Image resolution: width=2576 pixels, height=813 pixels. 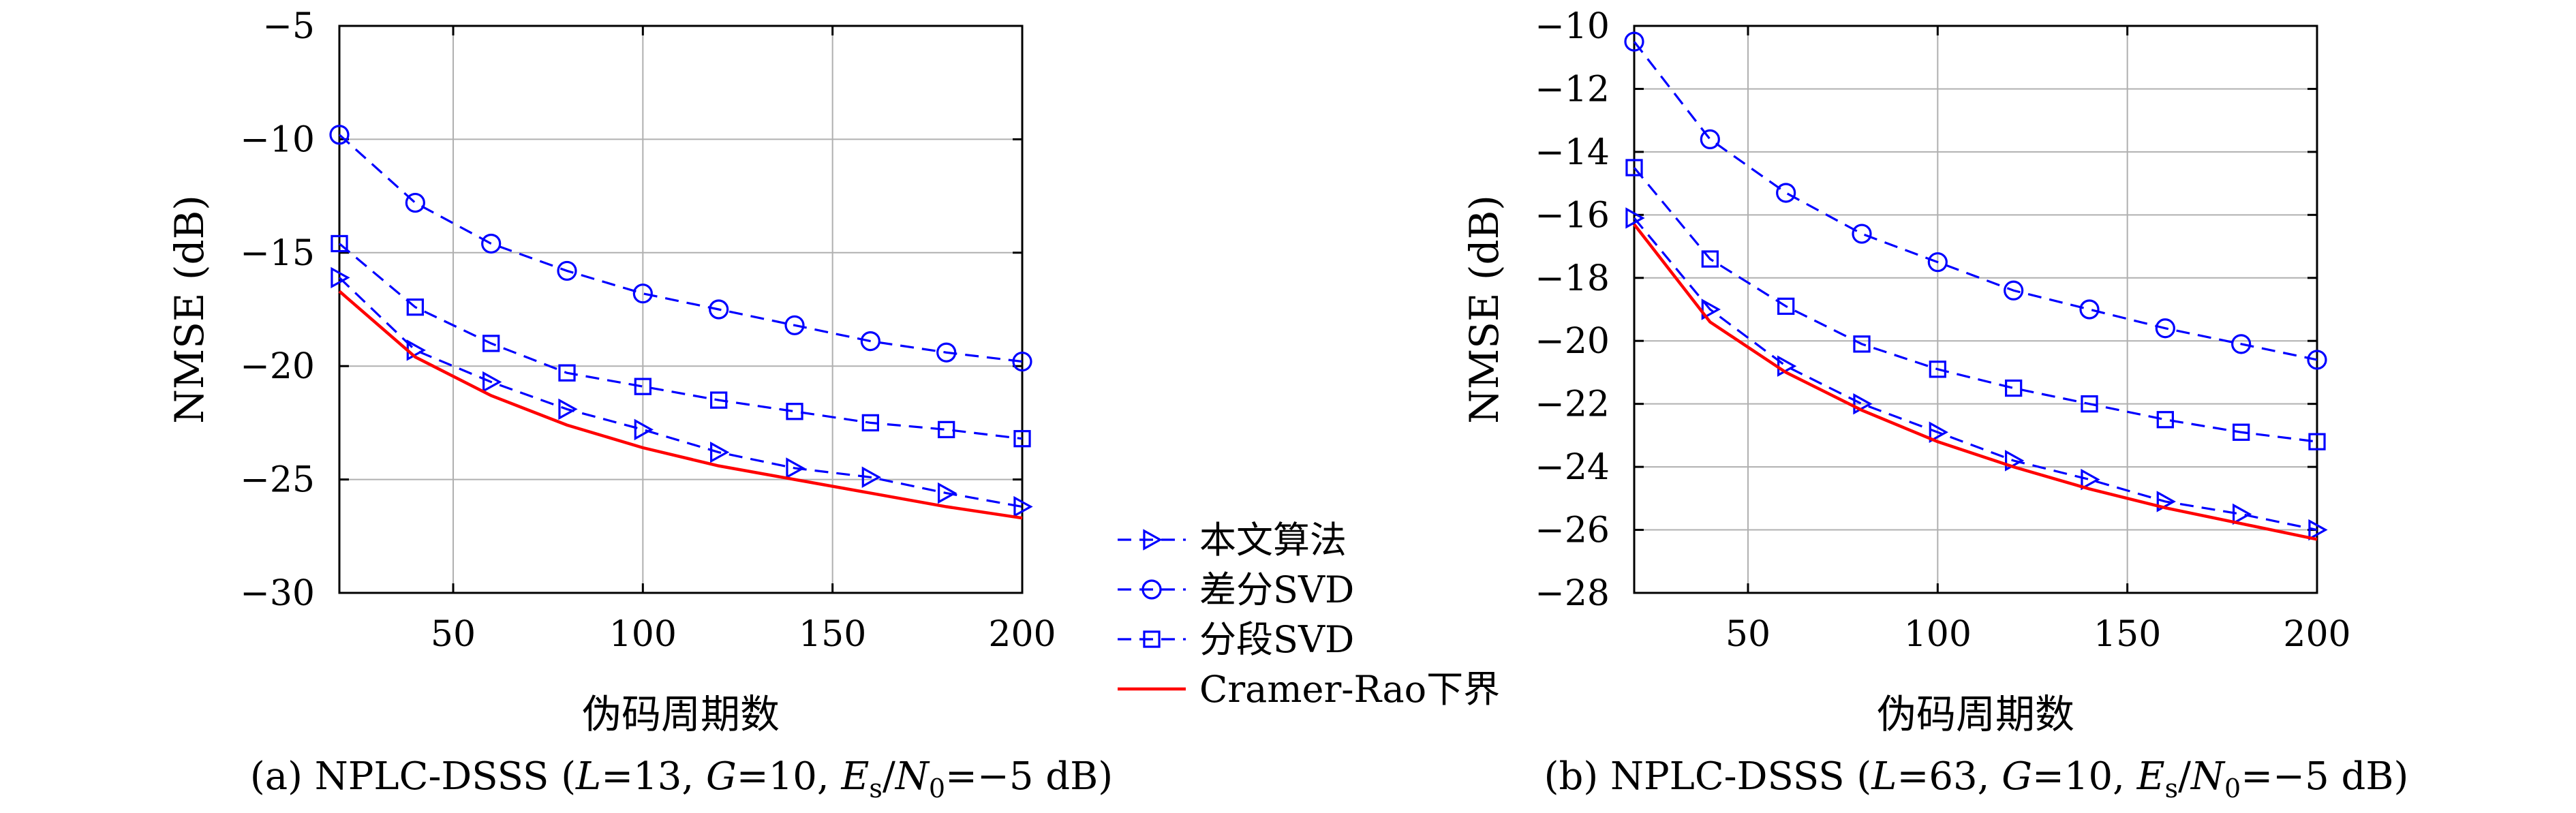 I want to click on caption-part: =−5 dB), so click(x=1029, y=777).